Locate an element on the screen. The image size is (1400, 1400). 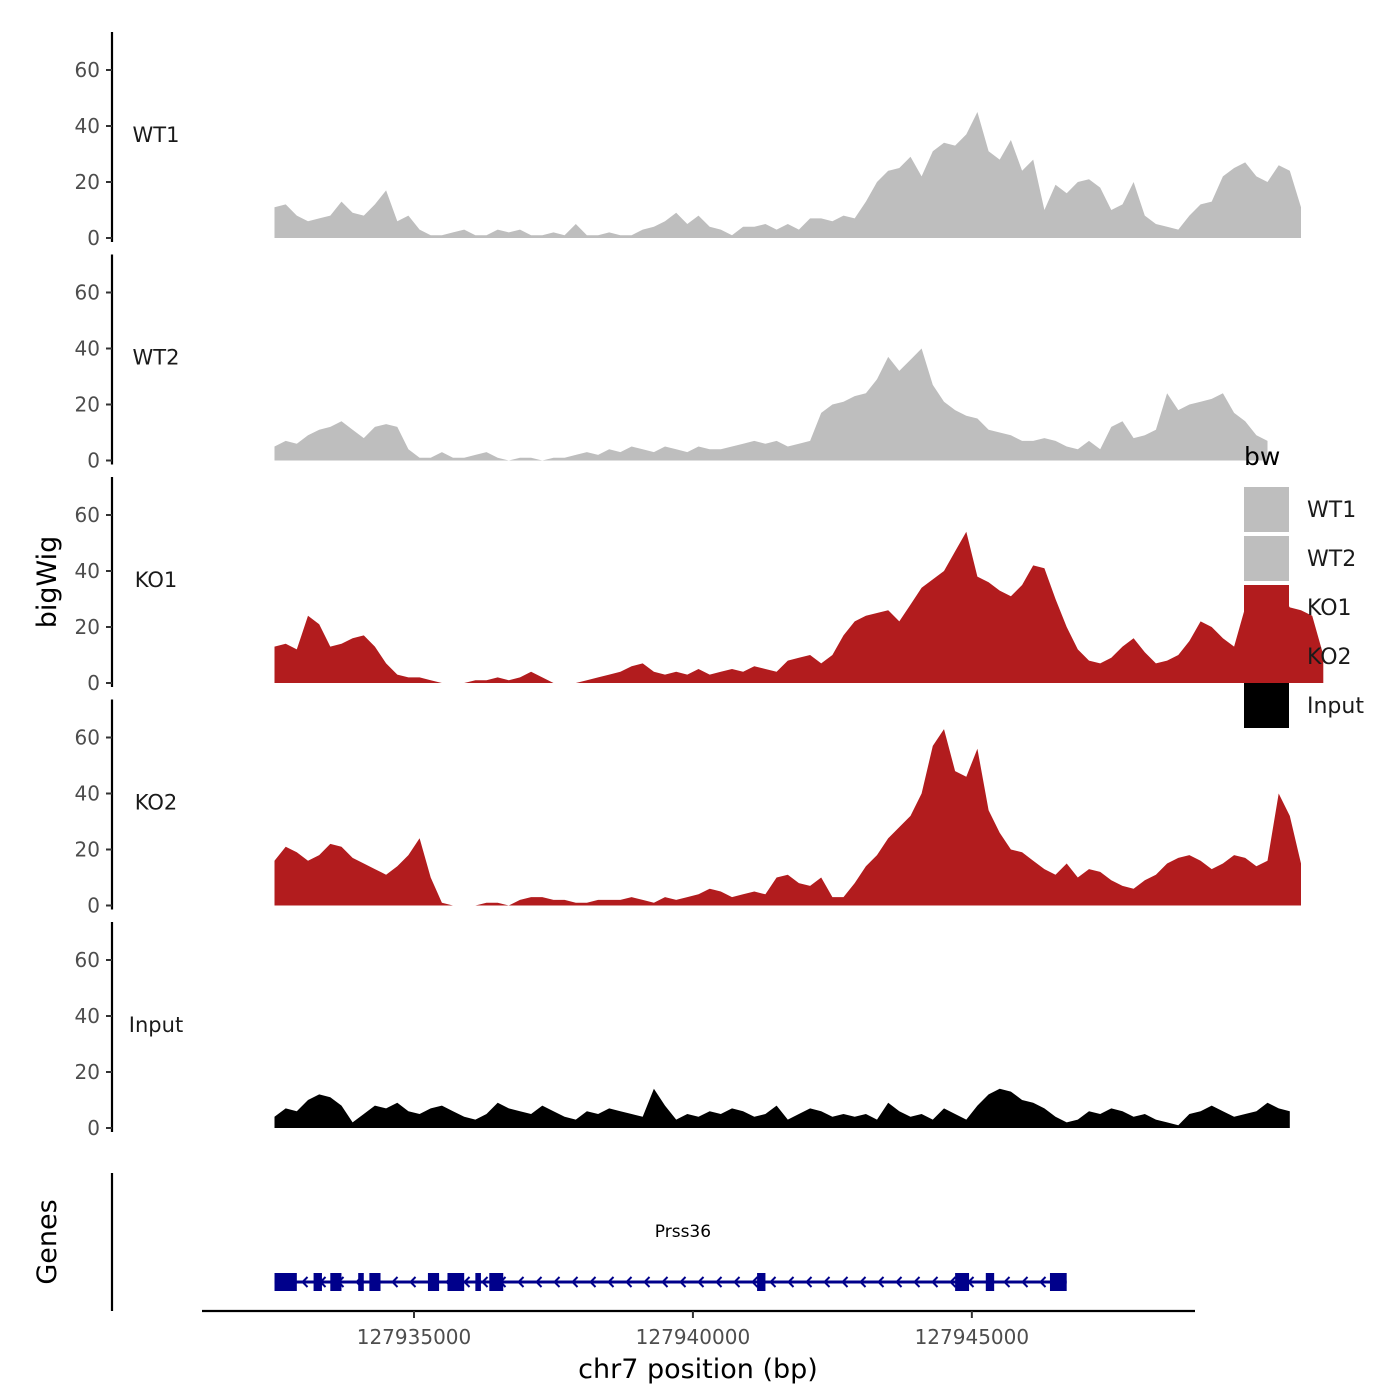
track-ko1: 0 20 40 60 KO1 is located at coordinates (699, 586).